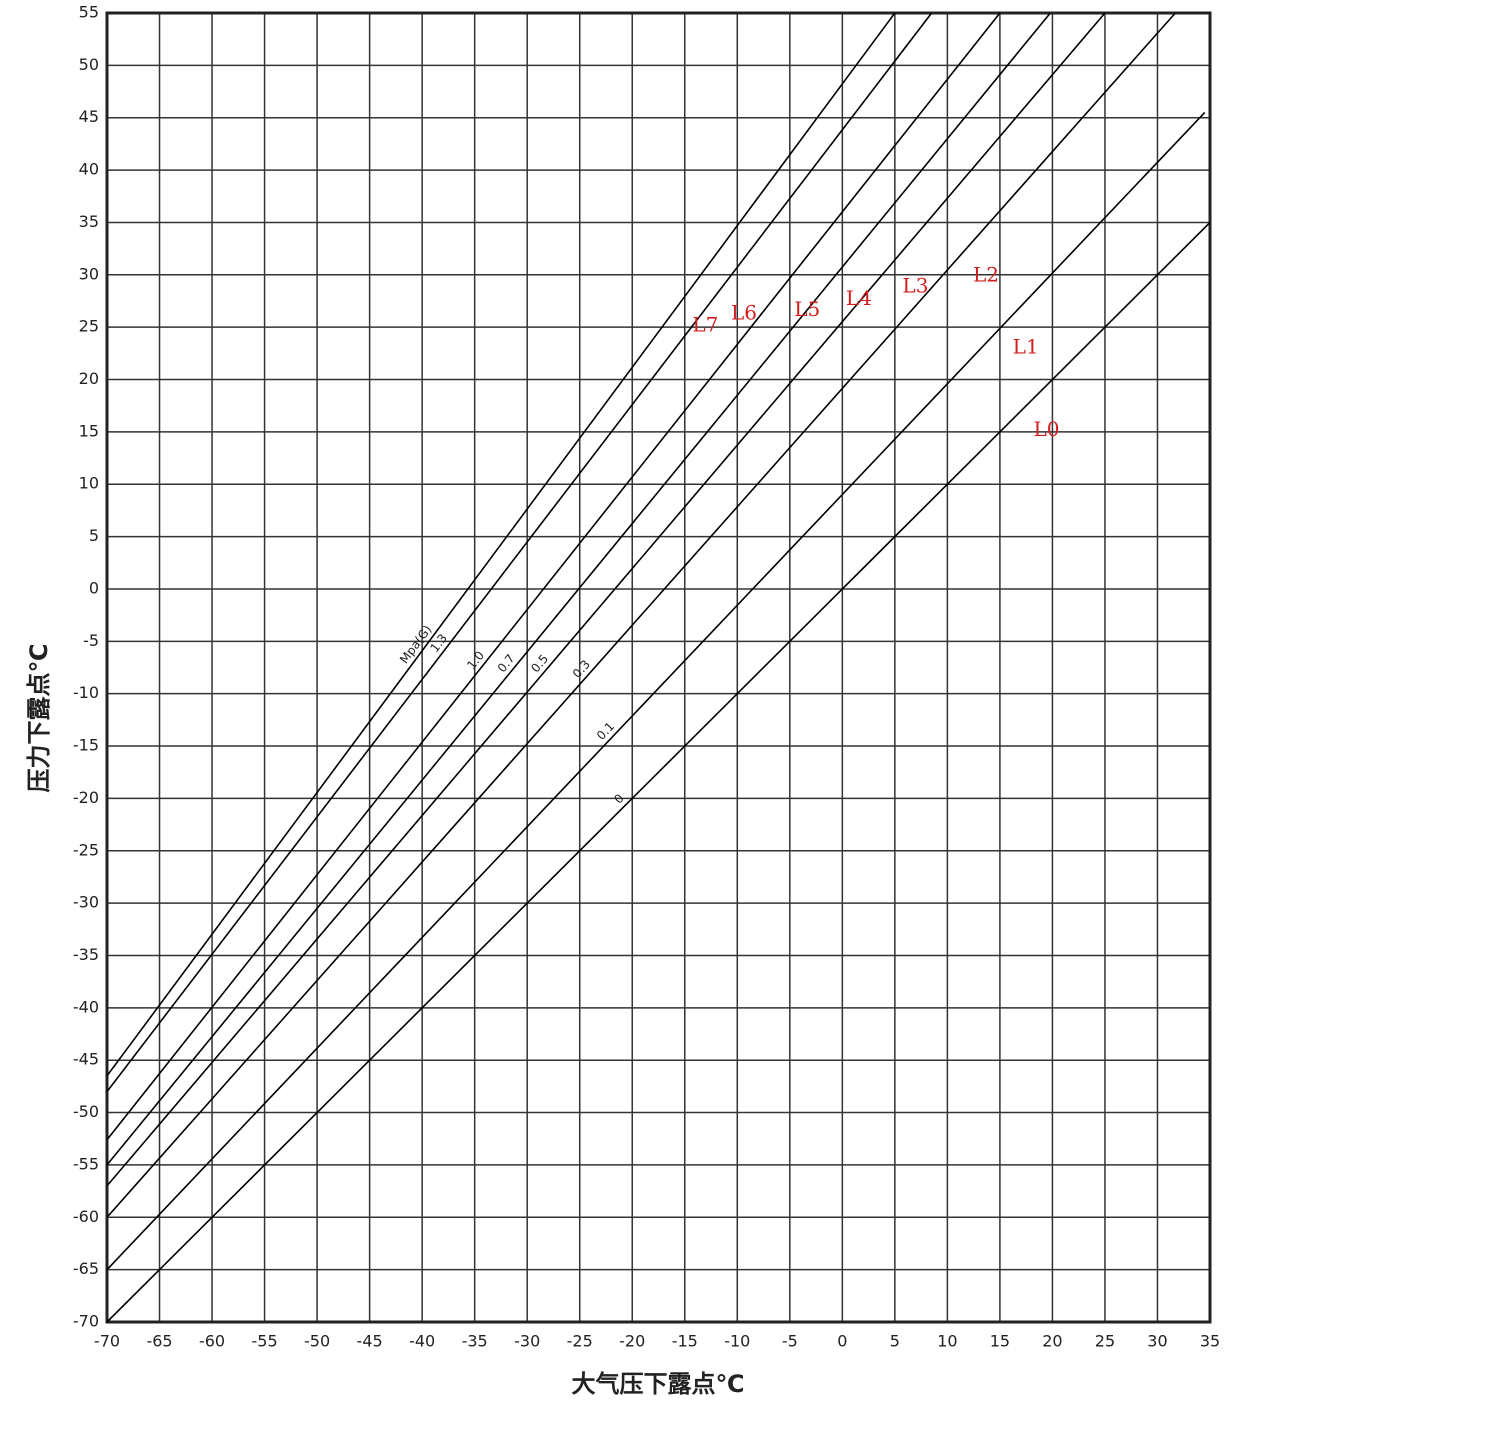 The height and width of the screenshot is (1440, 1488). I want to click on y-tick-label: 10, so click(89, 483).